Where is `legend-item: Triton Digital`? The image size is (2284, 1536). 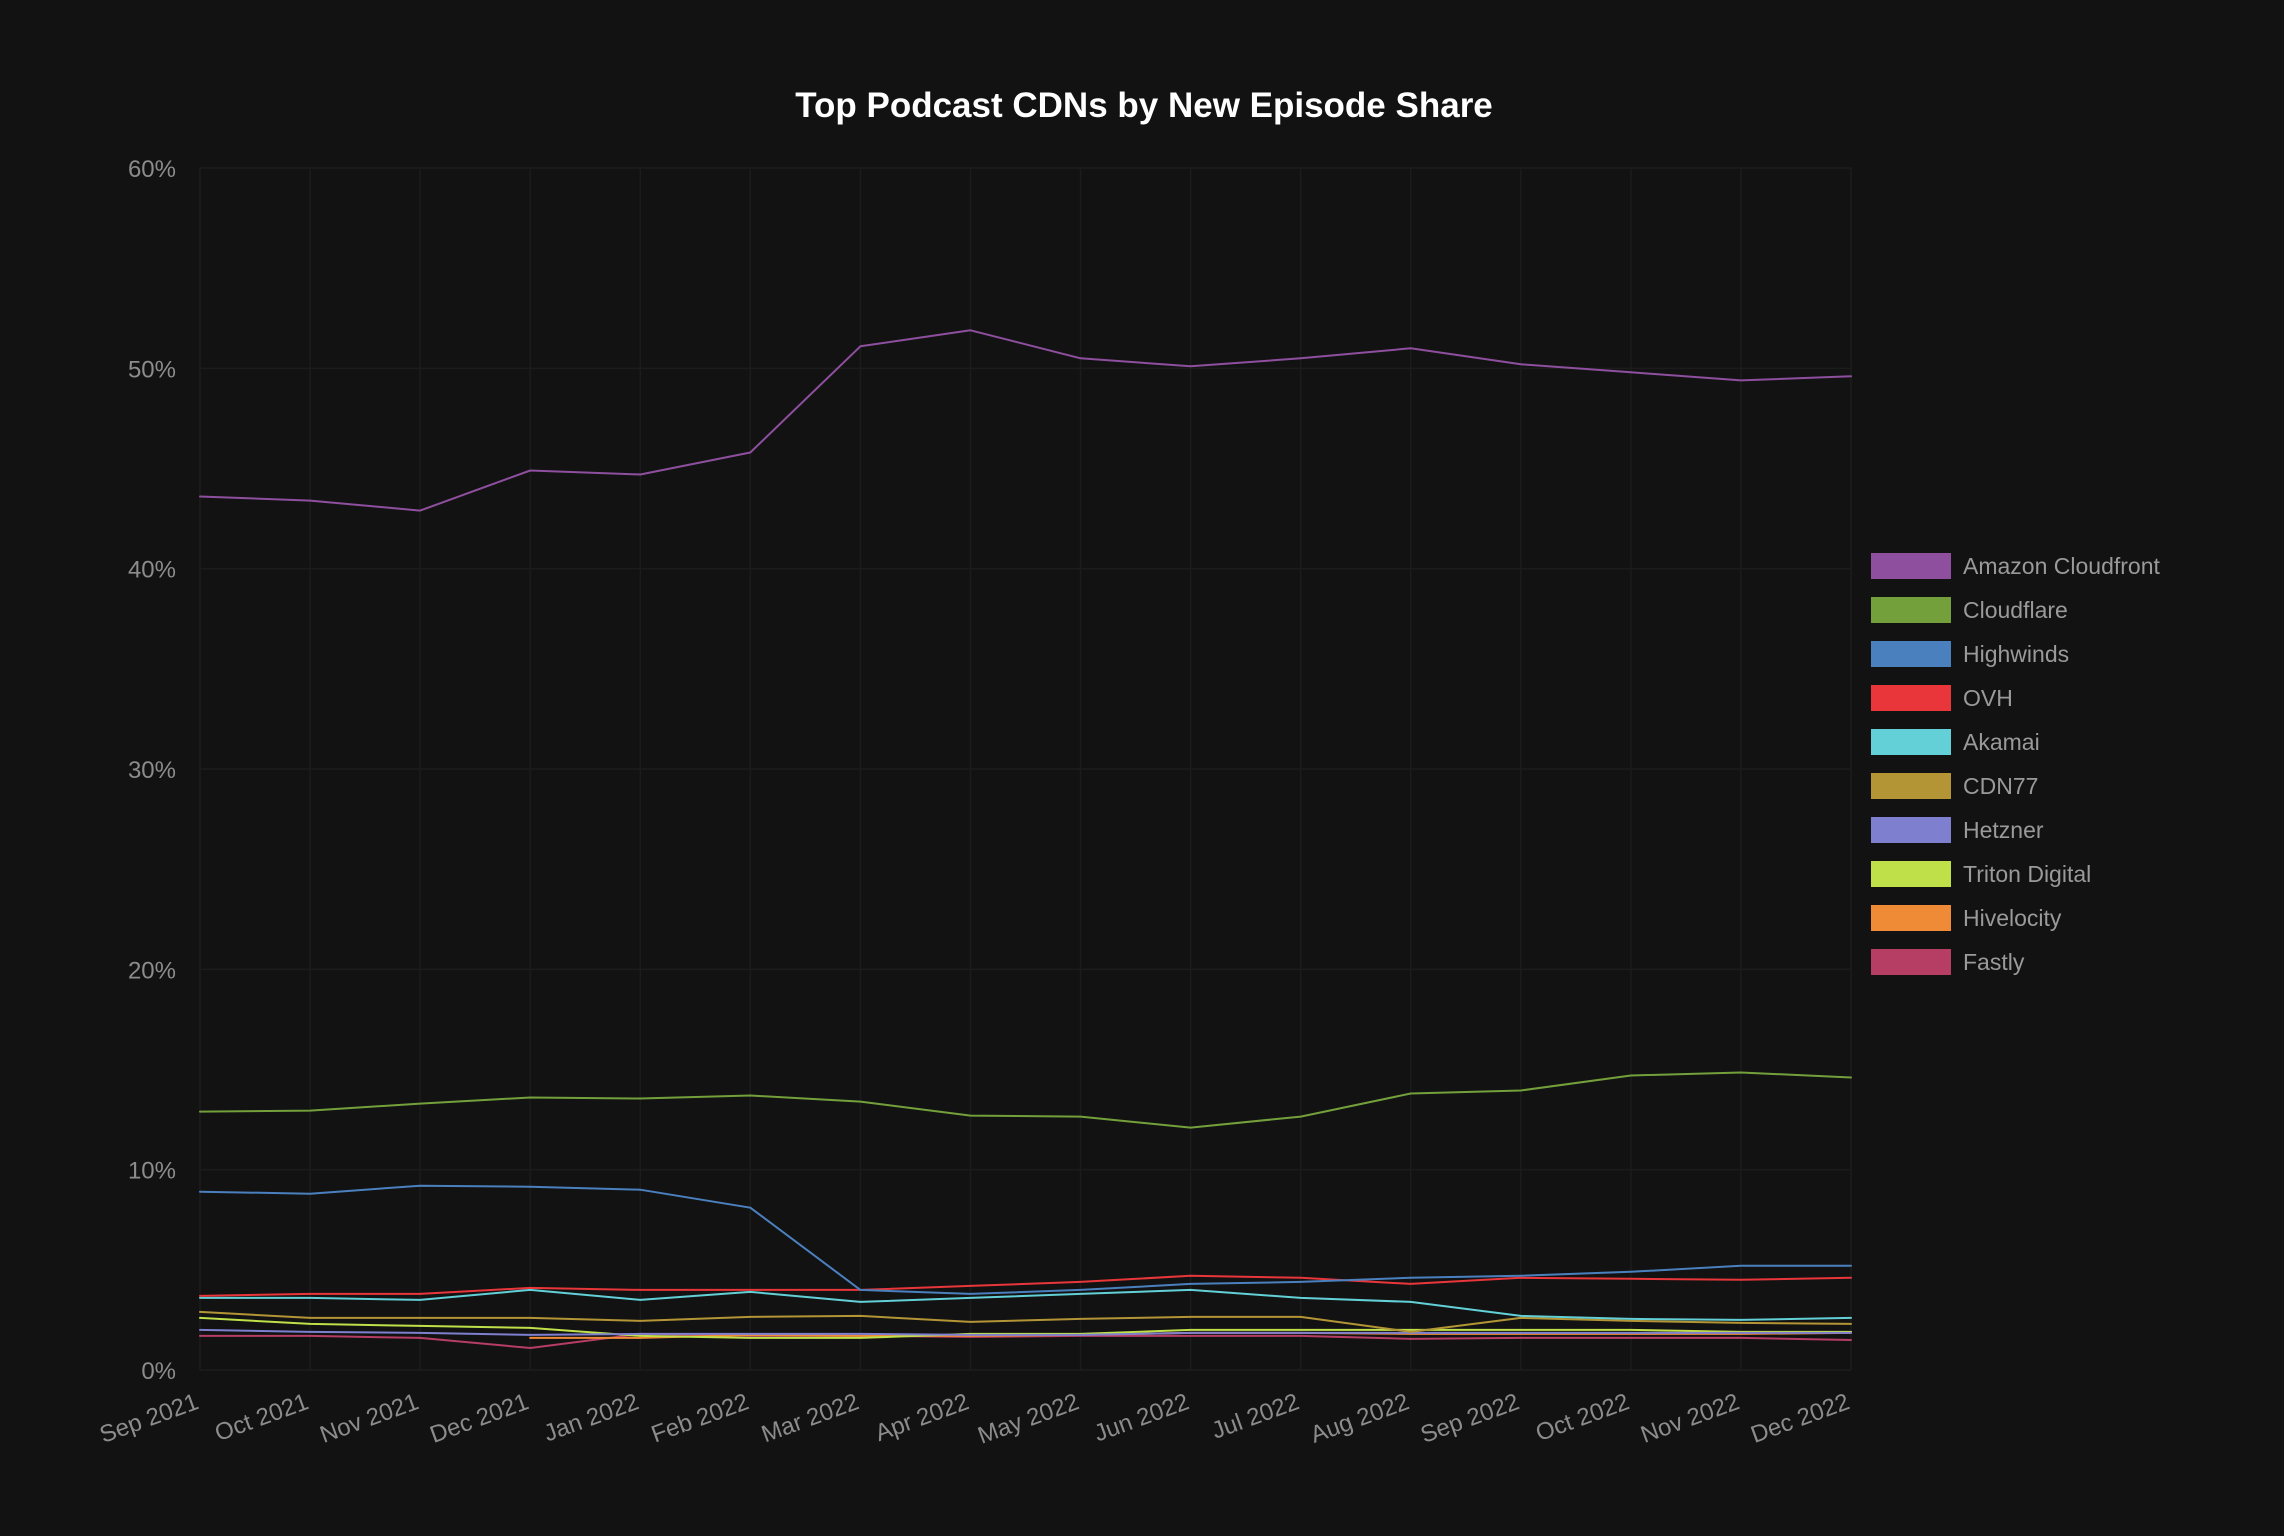 legend-item: Triton Digital is located at coordinates (1981, 874).